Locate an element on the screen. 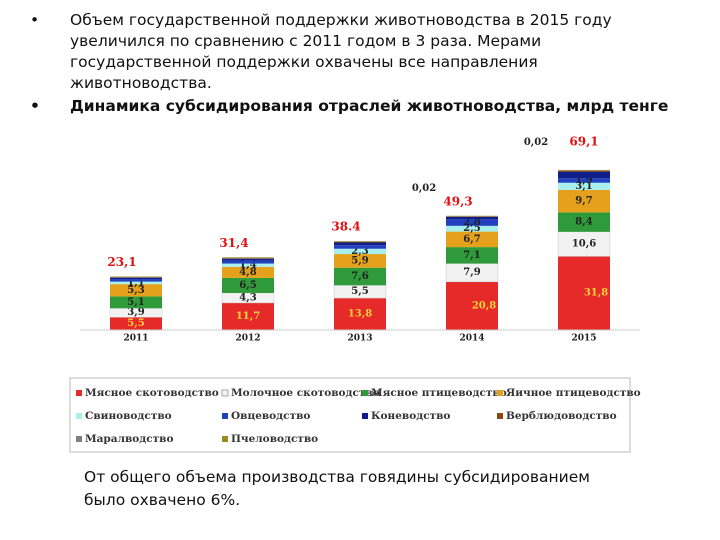  value-label: 2,3 is located at coordinates (359, 251).